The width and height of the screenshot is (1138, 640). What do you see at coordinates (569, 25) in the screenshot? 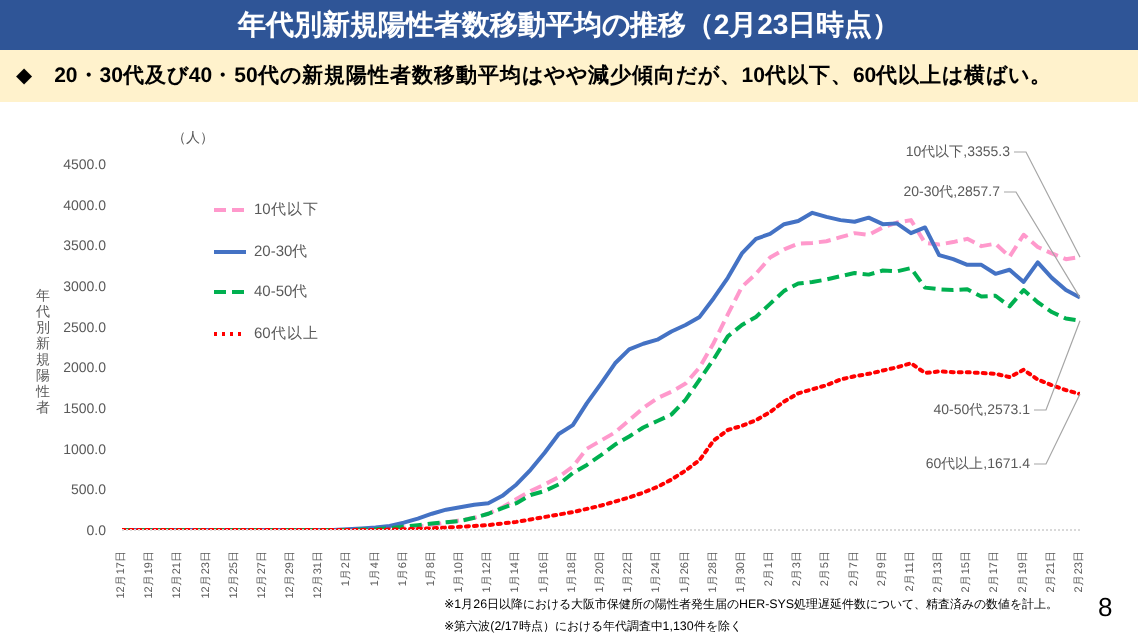
I see `chart-title: 年代別新規陽性者数移動平均の推移（2月23日時点）` at bounding box center [569, 25].